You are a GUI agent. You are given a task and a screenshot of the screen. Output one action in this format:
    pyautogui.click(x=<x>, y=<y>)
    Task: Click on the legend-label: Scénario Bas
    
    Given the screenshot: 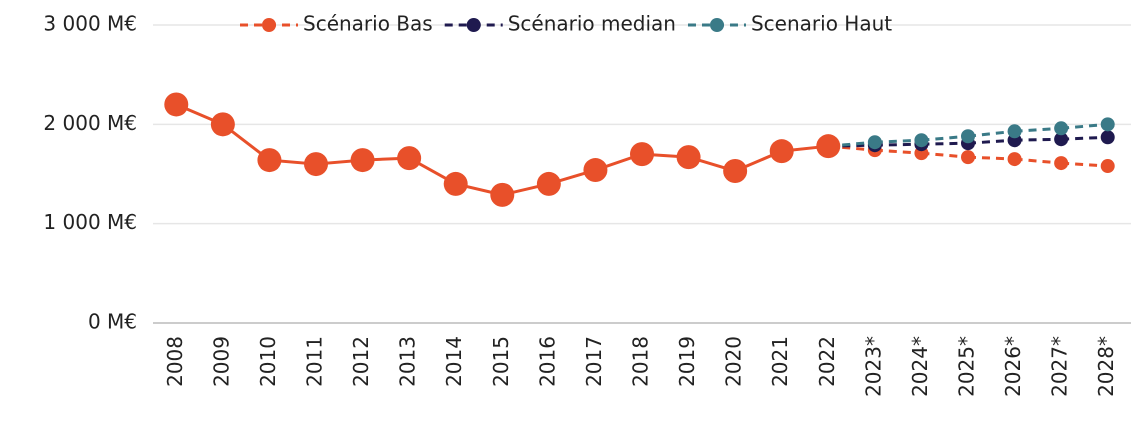 What is the action you would take?
    pyautogui.click(x=368, y=24)
    